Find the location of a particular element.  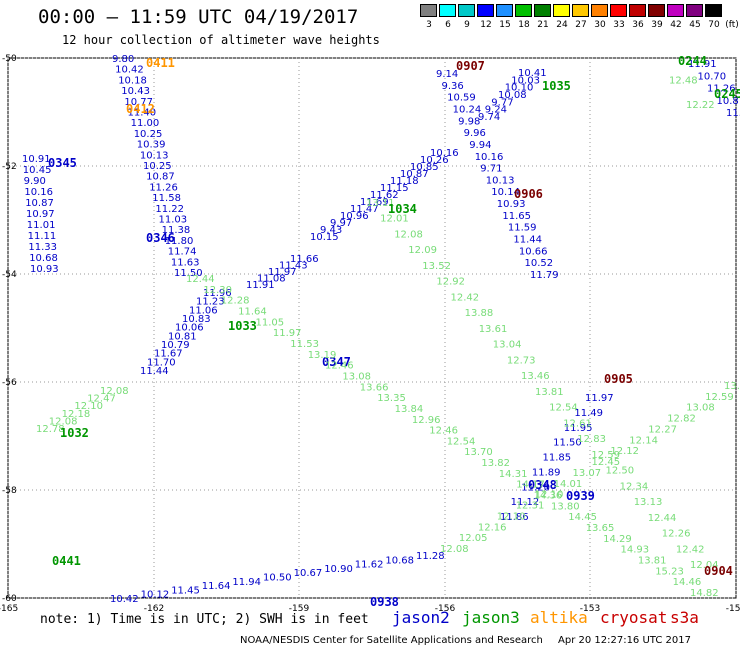

wave-height-value: 12.46 is located at coordinates (443, 431).